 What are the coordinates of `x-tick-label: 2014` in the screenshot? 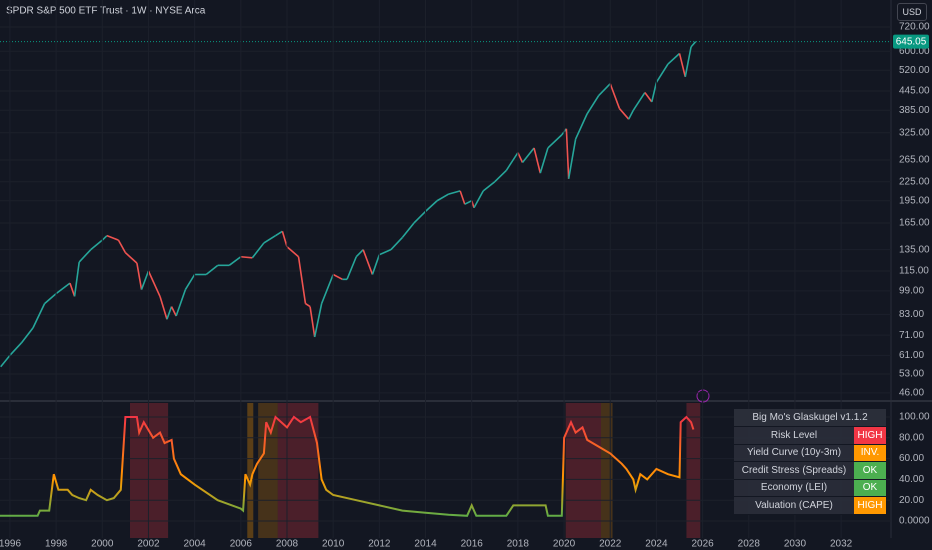 It's located at (425, 544).